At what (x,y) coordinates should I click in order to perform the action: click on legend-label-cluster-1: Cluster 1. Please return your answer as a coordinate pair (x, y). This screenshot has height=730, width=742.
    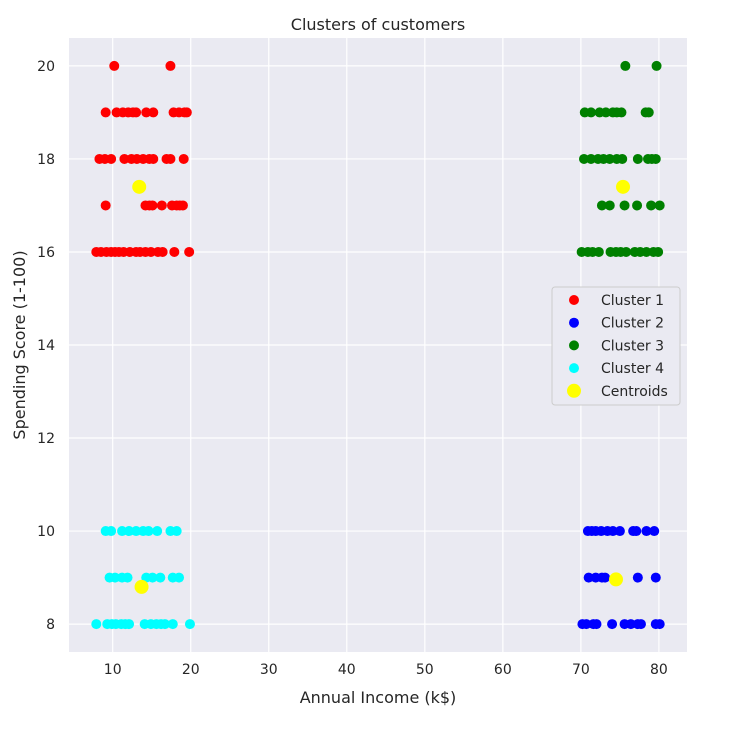
    Looking at the image, I should click on (632, 301).